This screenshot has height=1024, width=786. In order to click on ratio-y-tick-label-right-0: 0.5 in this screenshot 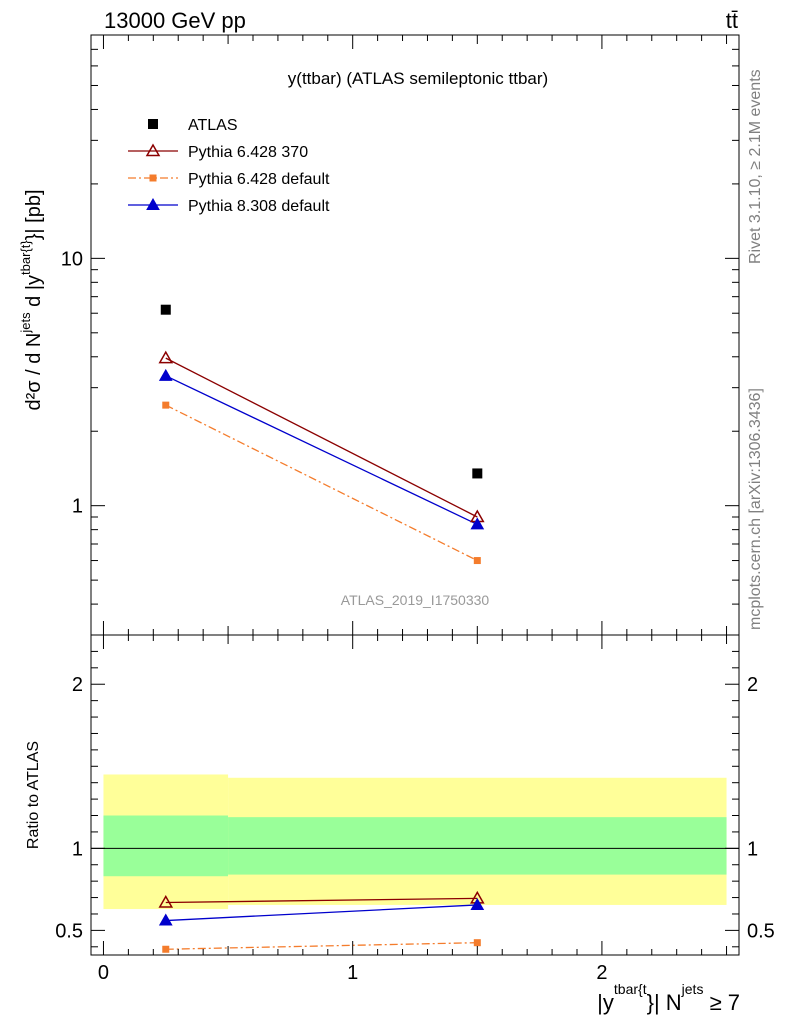, I will do `click(761, 931)`.